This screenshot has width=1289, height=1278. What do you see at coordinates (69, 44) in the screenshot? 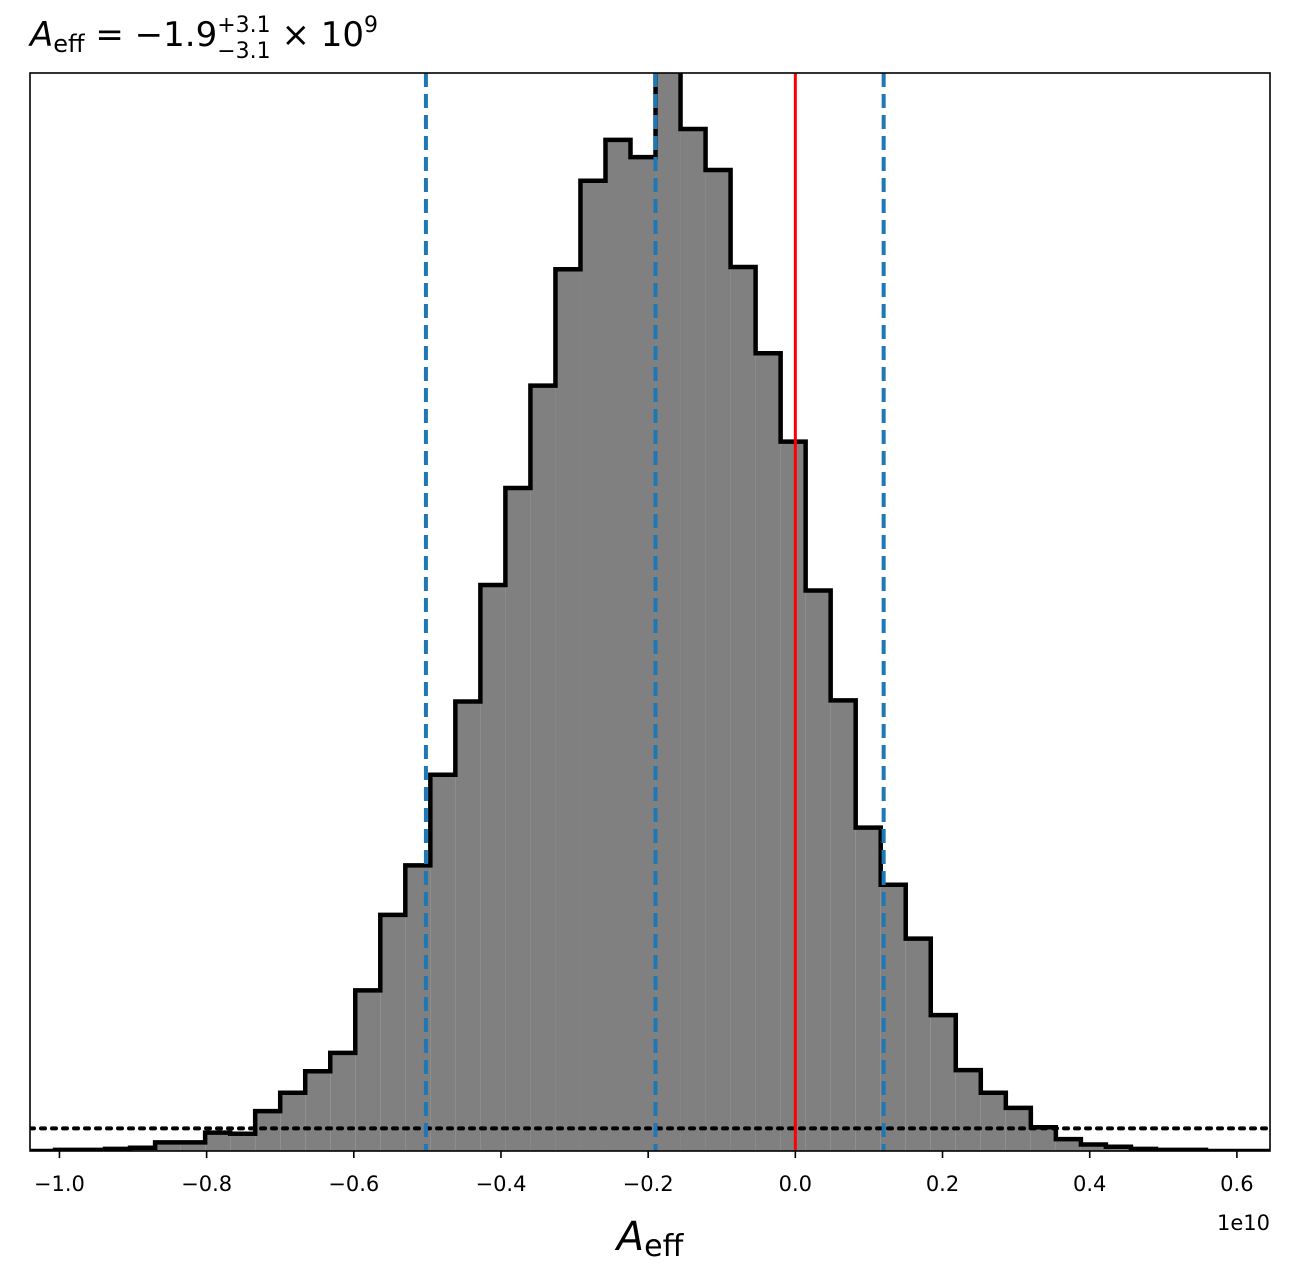
I see `title-symbol-sub: eff` at bounding box center [69, 44].